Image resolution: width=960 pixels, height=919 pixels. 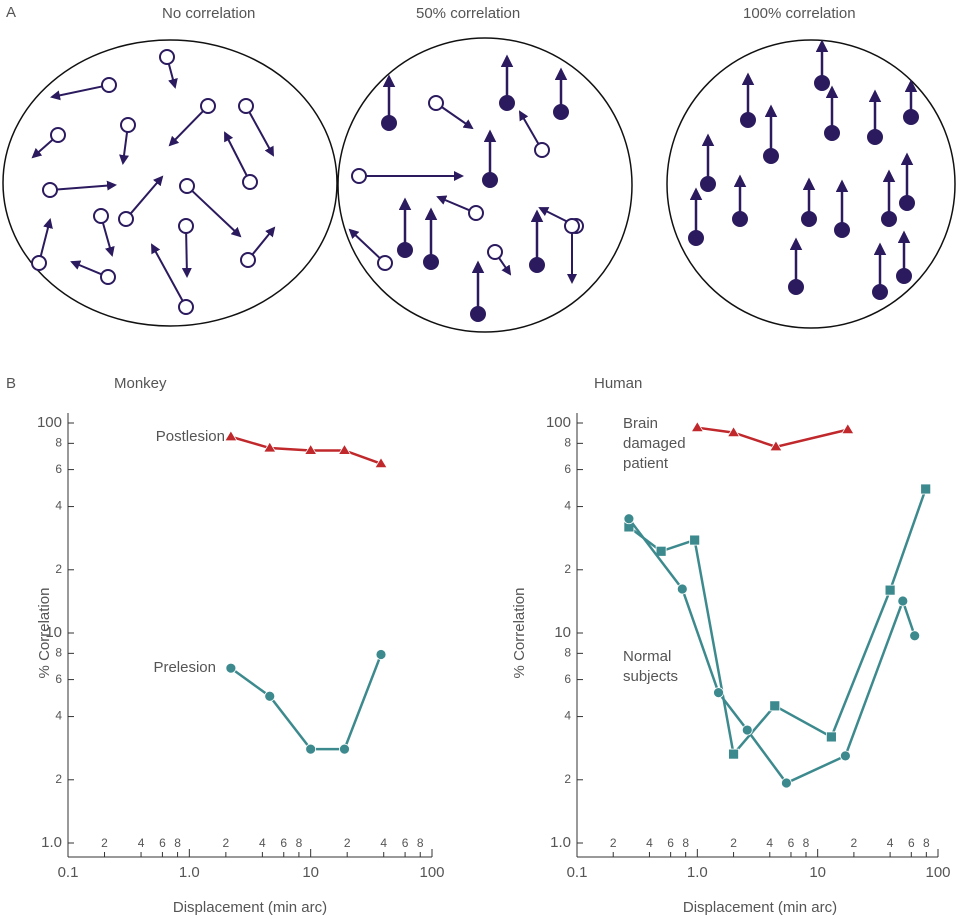 I want to click on panel-label: B, so click(x=11, y=383).